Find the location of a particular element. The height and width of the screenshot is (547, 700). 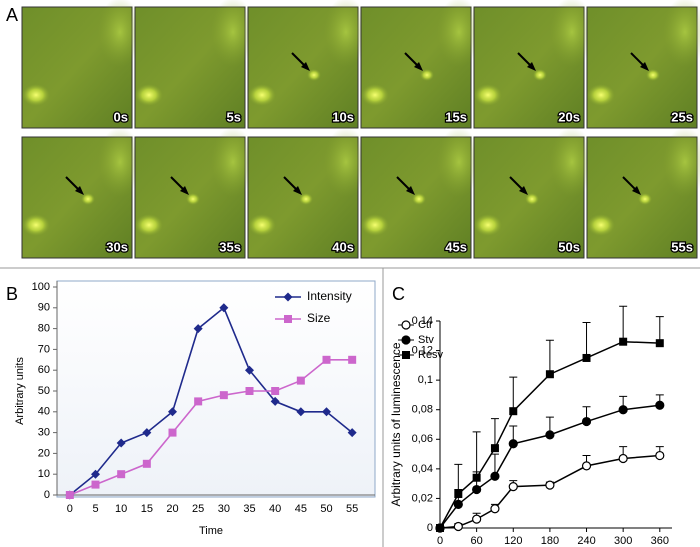

y-tick-label: 0,12 is located at coordinates (422, 350).